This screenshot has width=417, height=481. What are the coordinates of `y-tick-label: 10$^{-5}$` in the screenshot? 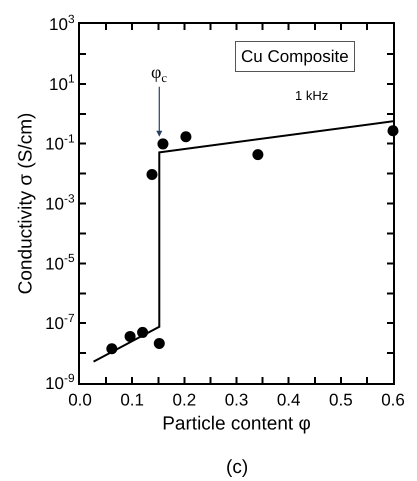 It's located at (60, 262).